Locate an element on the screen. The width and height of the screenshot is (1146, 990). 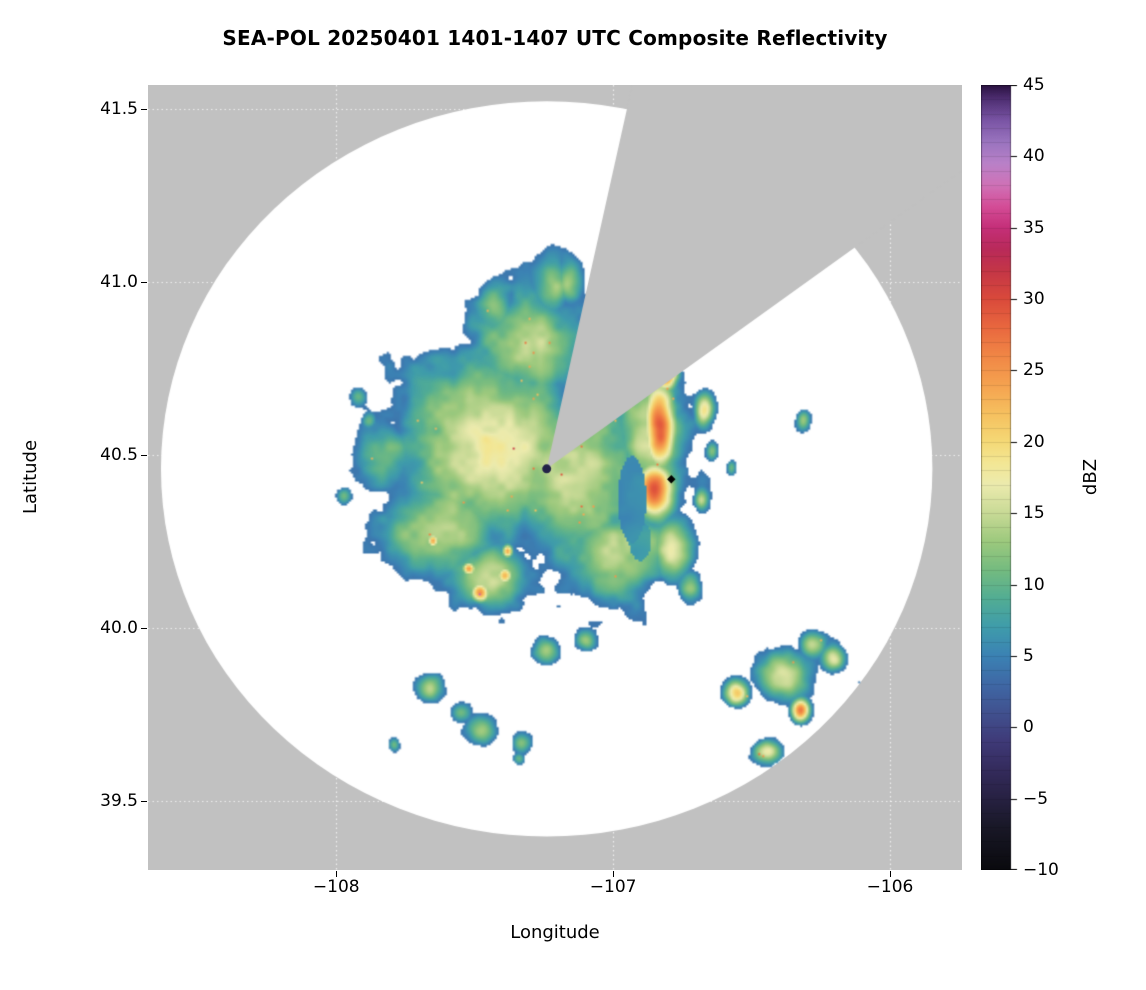
colorbar-tick-label: 25 is located at coordinates (1034, 370).